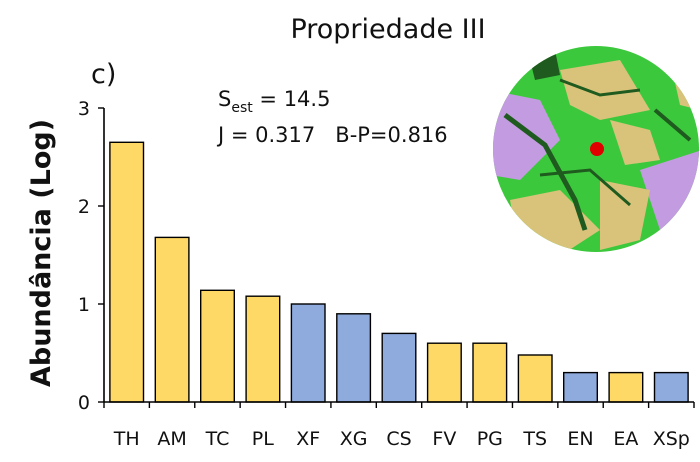 Image resolution: width=700 pixels, height=462 pixels. What do you see at coordinates (274, 101) in the screenshot?
I see `richness-estimate: Sest = 14.5` at bounding box center [274, 101].